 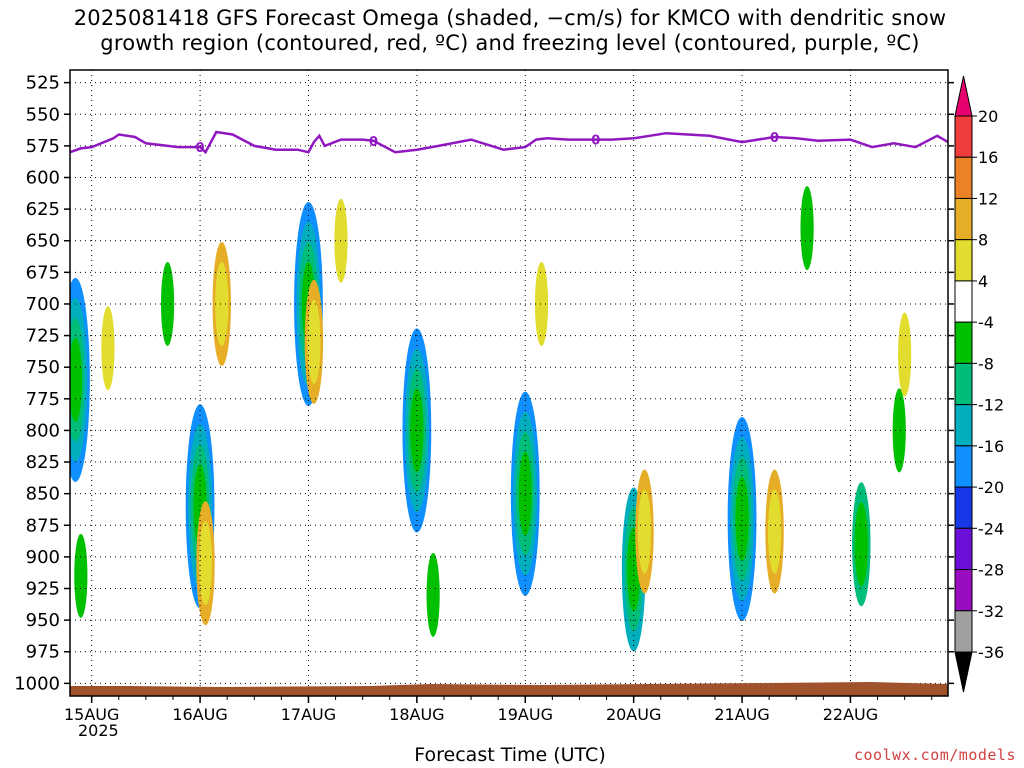 I want to click on x-tick-label-20AUG: 20AUG, so click(x=633, y=714).